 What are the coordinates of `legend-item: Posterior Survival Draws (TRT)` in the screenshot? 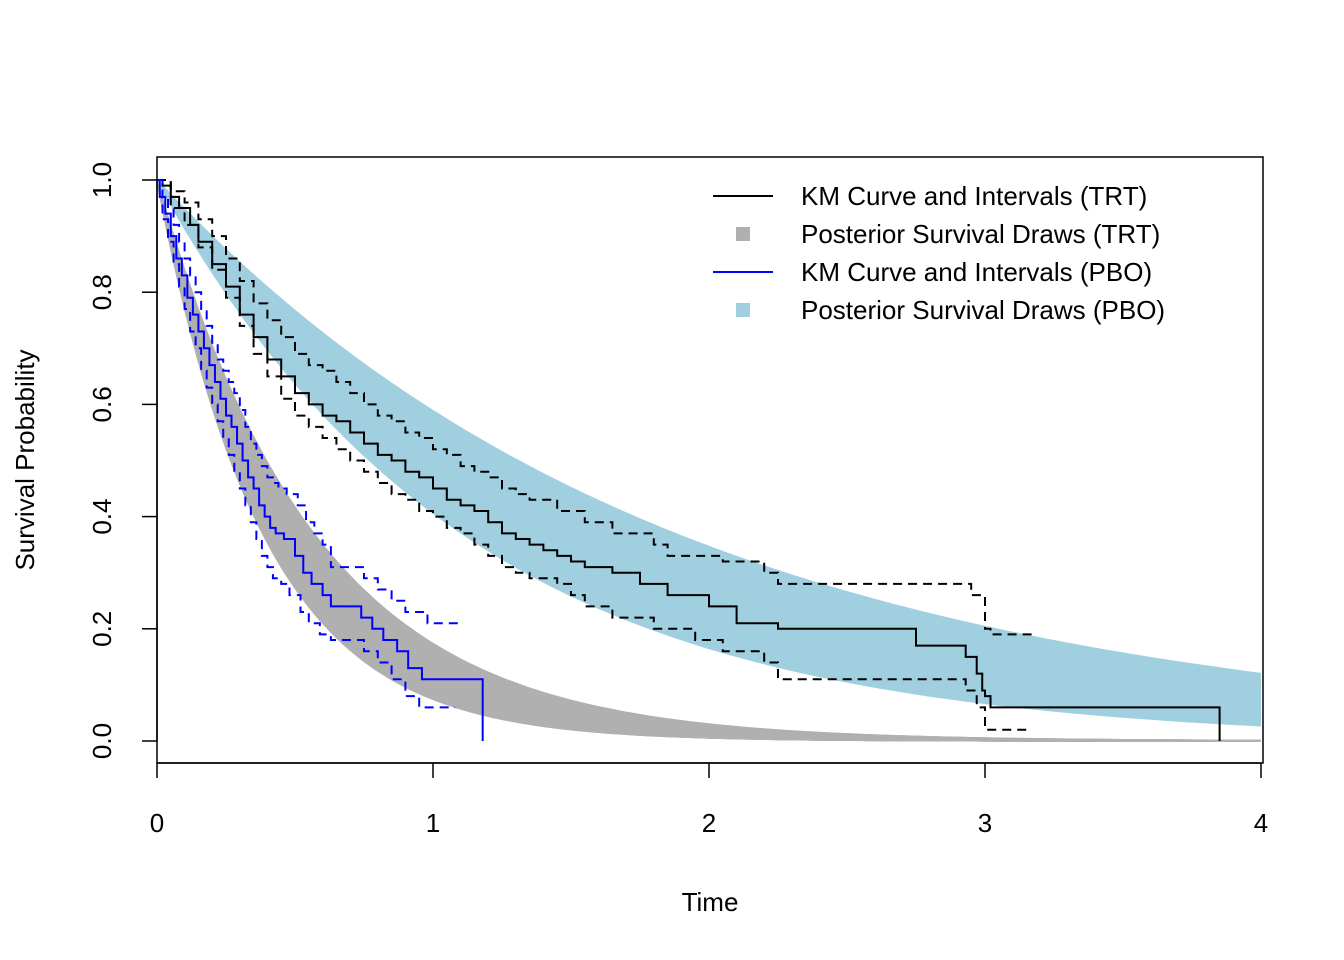 It's located at (948, 234).